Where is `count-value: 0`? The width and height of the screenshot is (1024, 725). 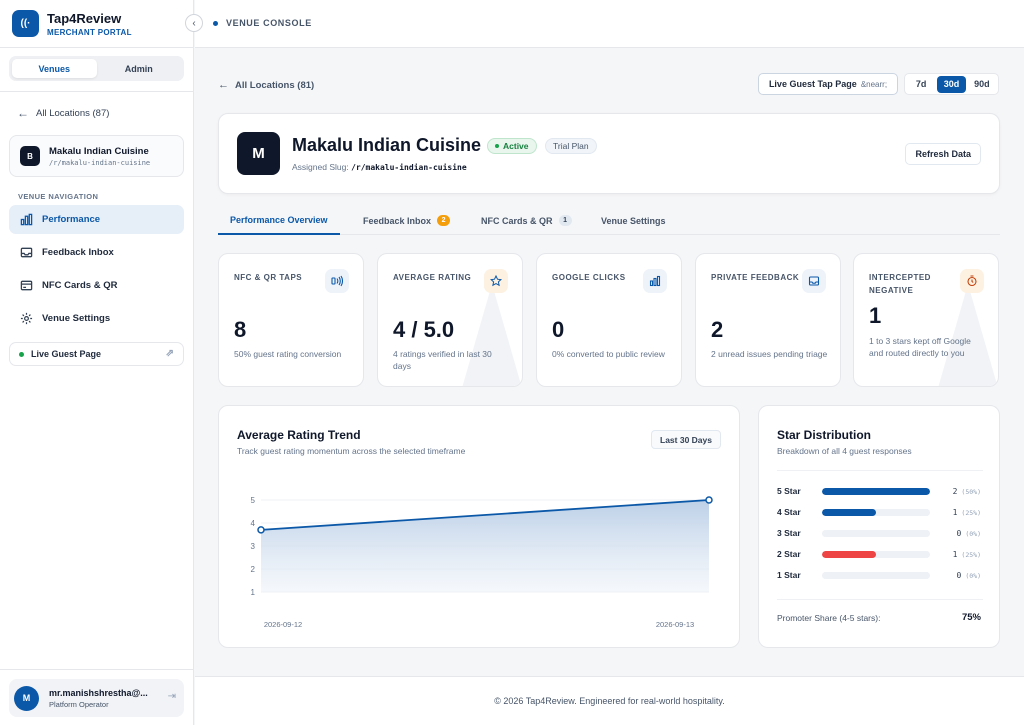
count-value: 0 is located at coordinates (959, 575).